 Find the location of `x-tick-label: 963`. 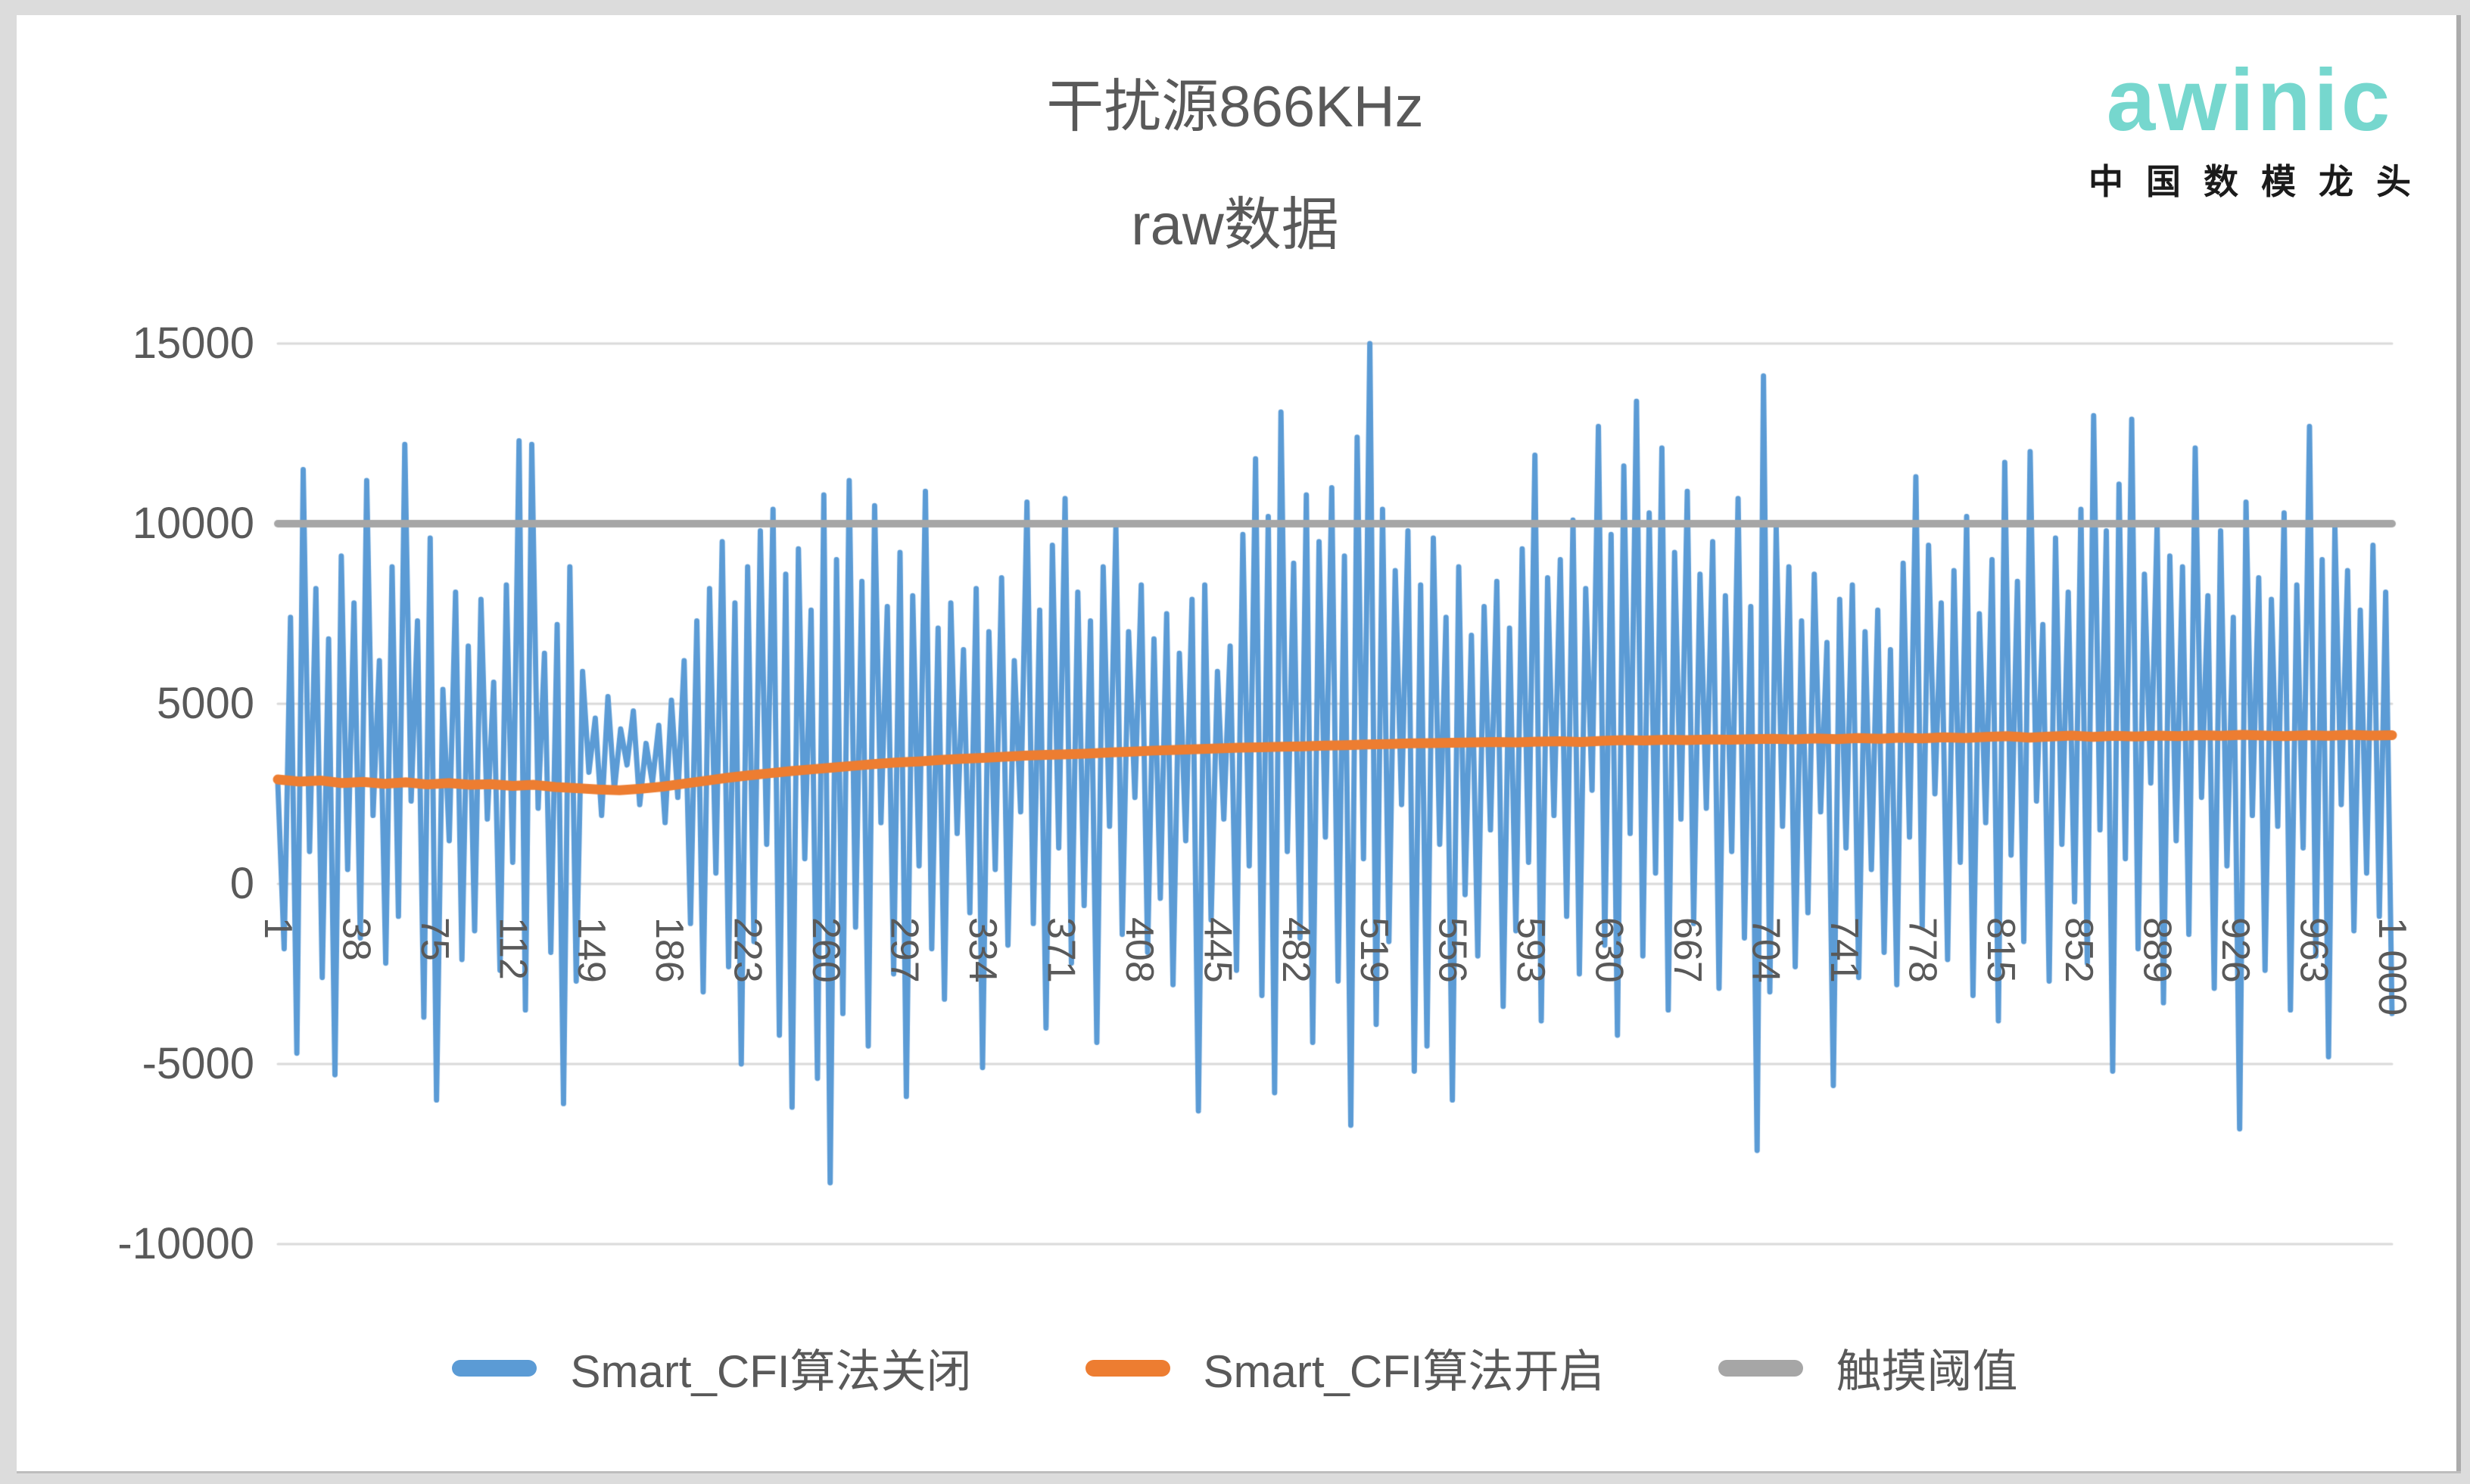

x-tick-label: 963 is located at coordinates (2314, 950).